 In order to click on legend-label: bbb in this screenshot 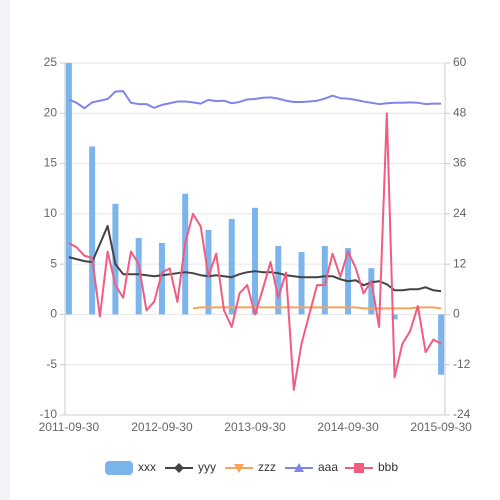, I will do `click(388, 467)`.